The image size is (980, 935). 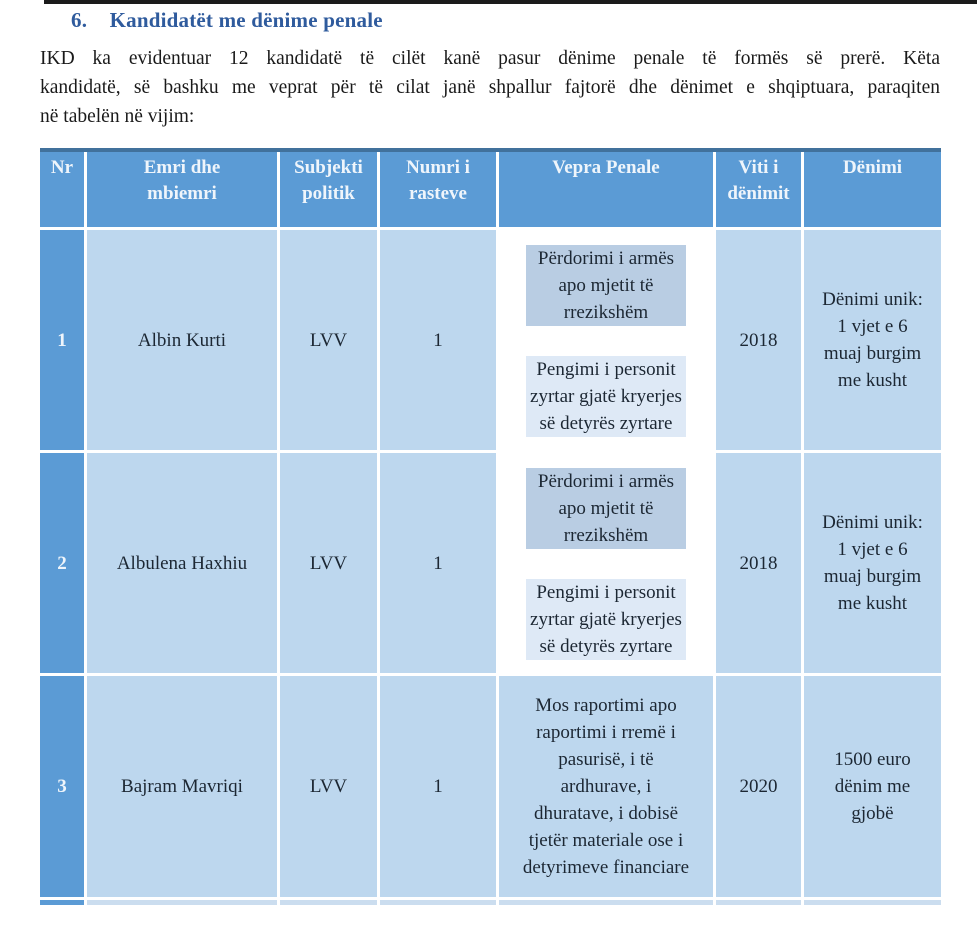 What do you see at coordinates (510, 2) in the screenshot?
I see `top-divider-rule` at bounding box center [510, 2].